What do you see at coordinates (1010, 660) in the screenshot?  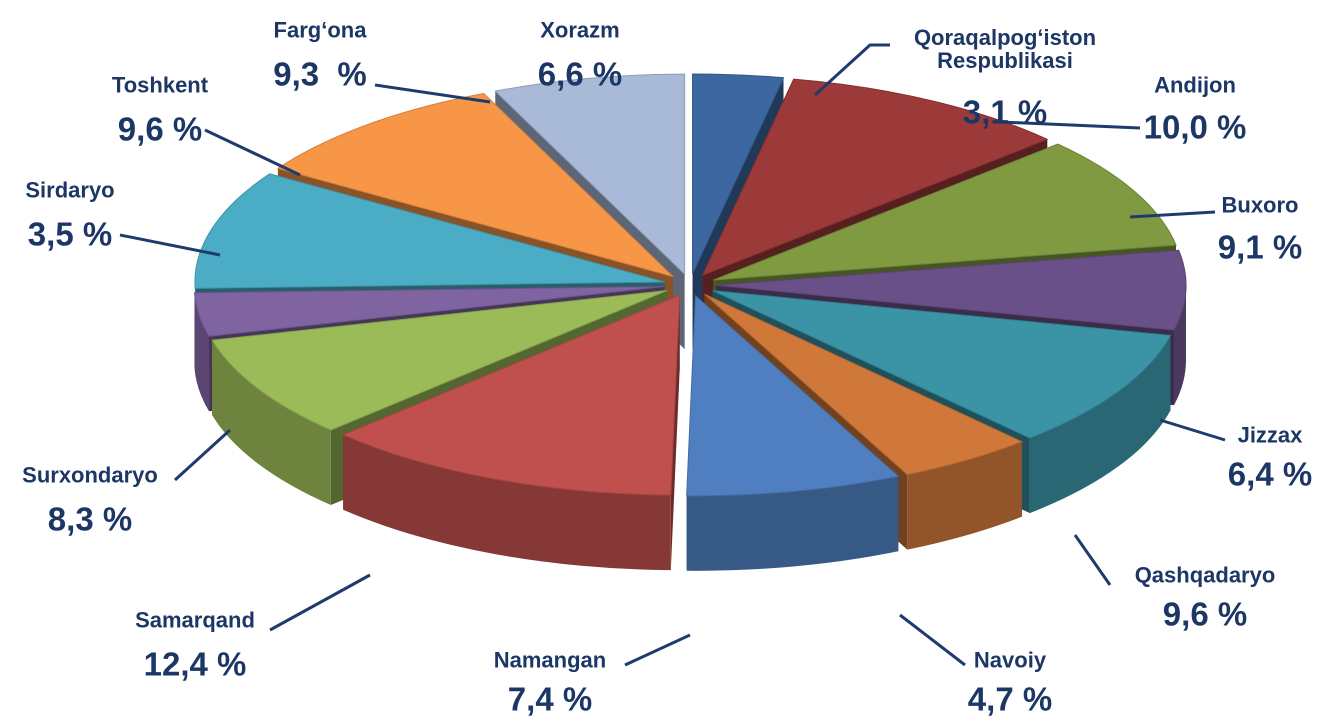 I see `category-label: Navoiy` at bounding box center [1010, 660].